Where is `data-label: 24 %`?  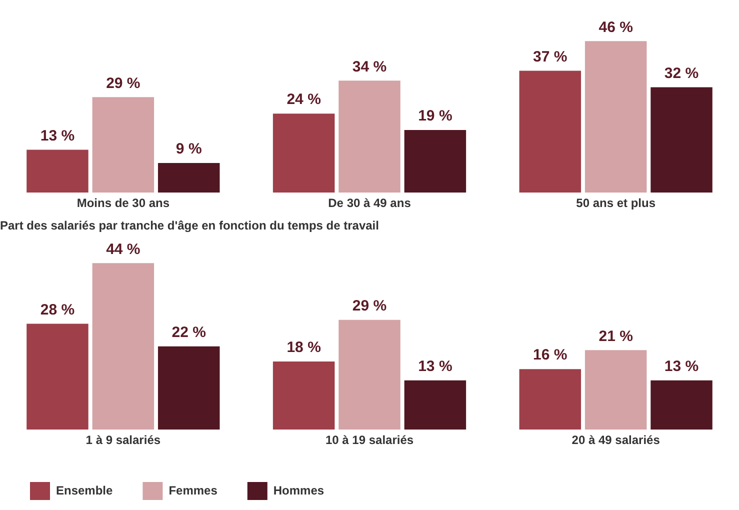
data-label: 24 % is located at coordinates (303, 99).